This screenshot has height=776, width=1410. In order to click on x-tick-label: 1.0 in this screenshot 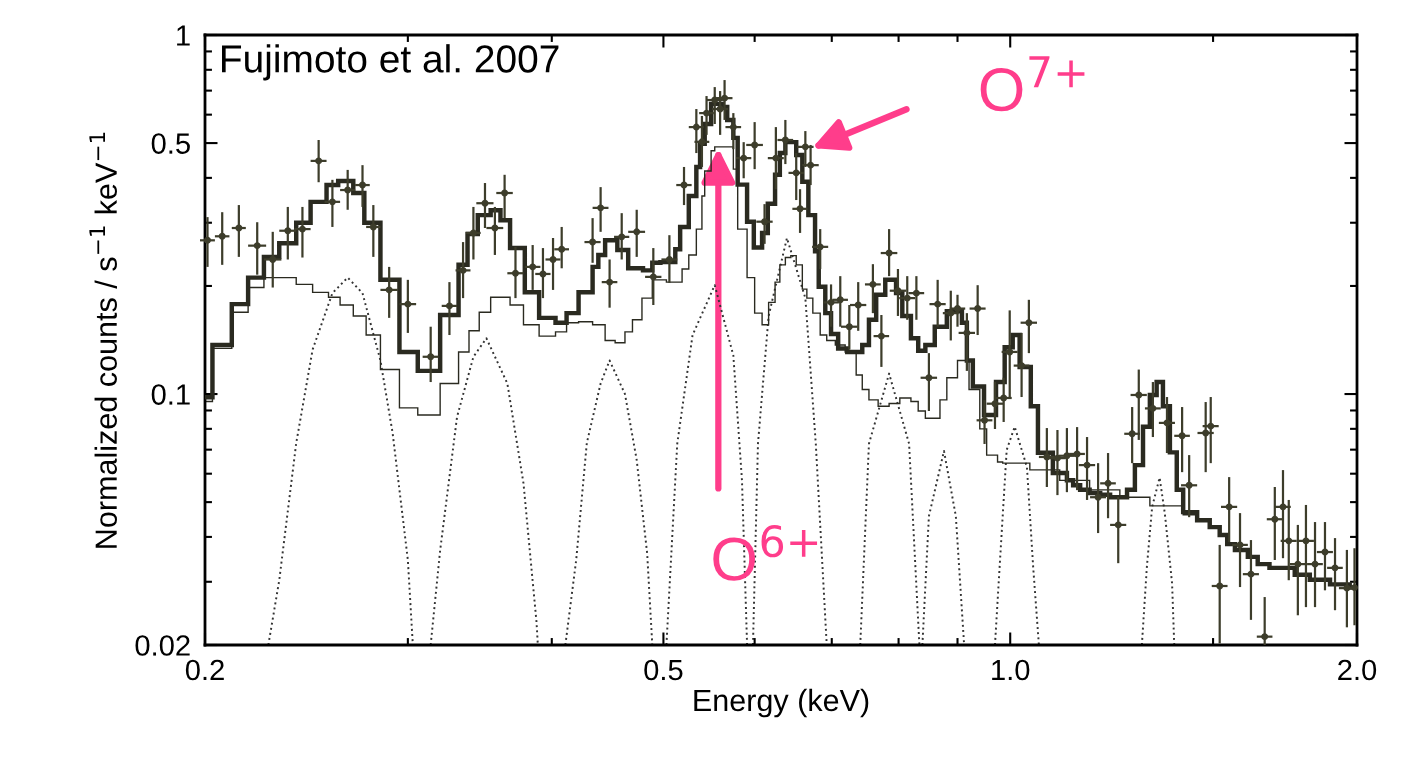, I will do `click(1011, 670)`.